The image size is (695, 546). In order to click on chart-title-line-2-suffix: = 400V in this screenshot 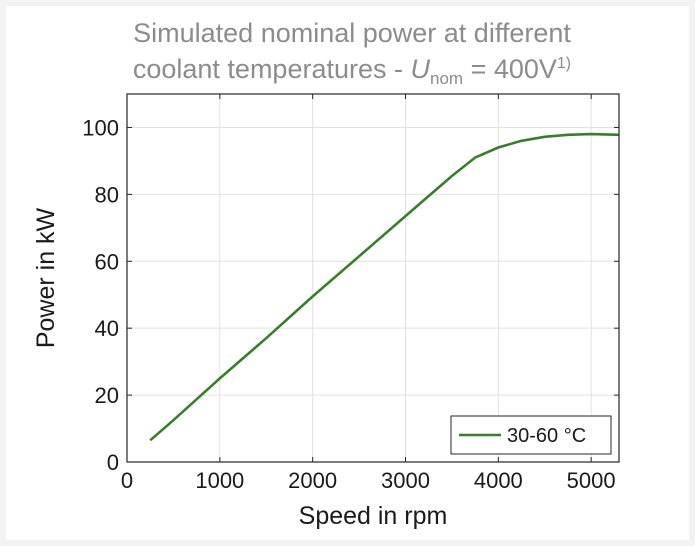, I will do `click(510, 69)`.